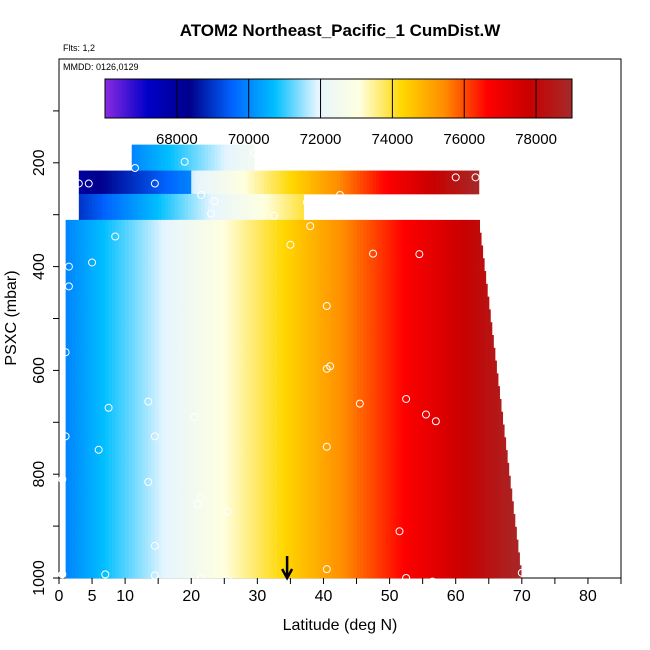 This screenshot has width=650, height=650. I want to click on observation-point, so click(68, 286).